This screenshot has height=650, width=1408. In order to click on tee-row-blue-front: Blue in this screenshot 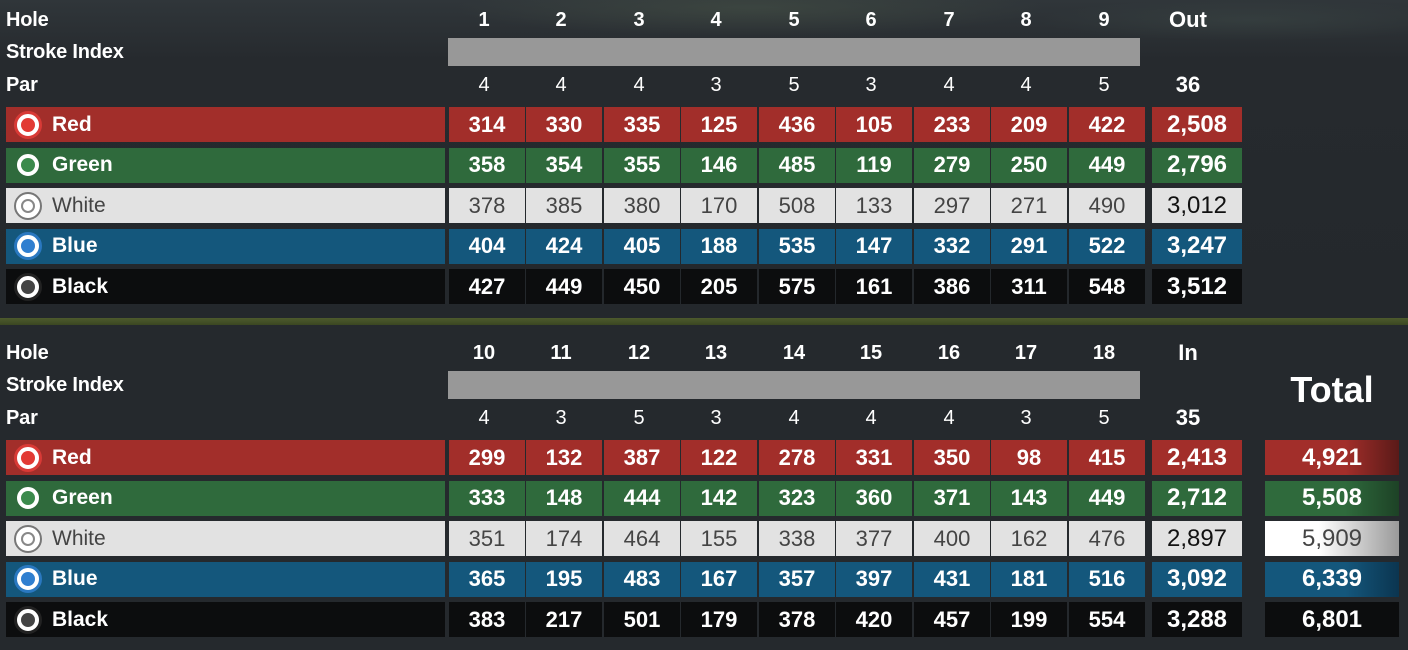, I will do `click(225, 246)`.